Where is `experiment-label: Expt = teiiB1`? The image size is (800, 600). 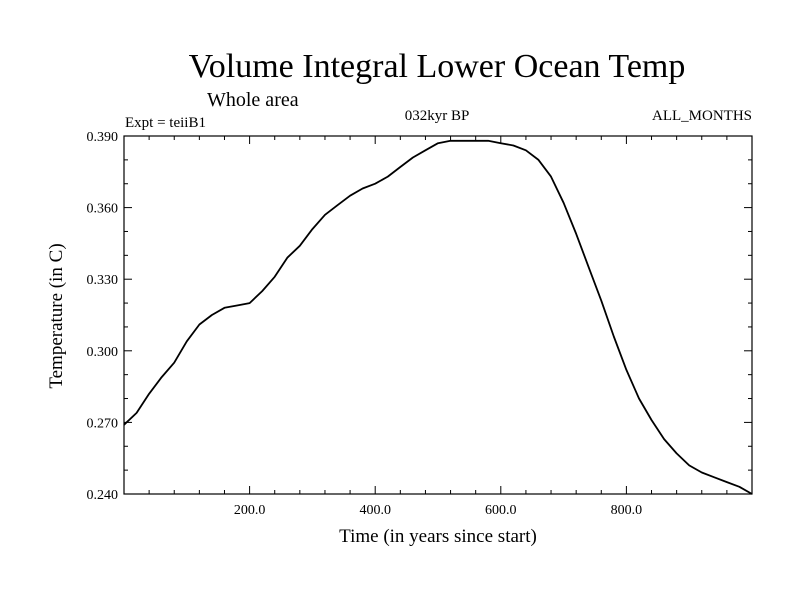 experiment-label: Expt = teiiB1 is located at coordinates (165, 123).